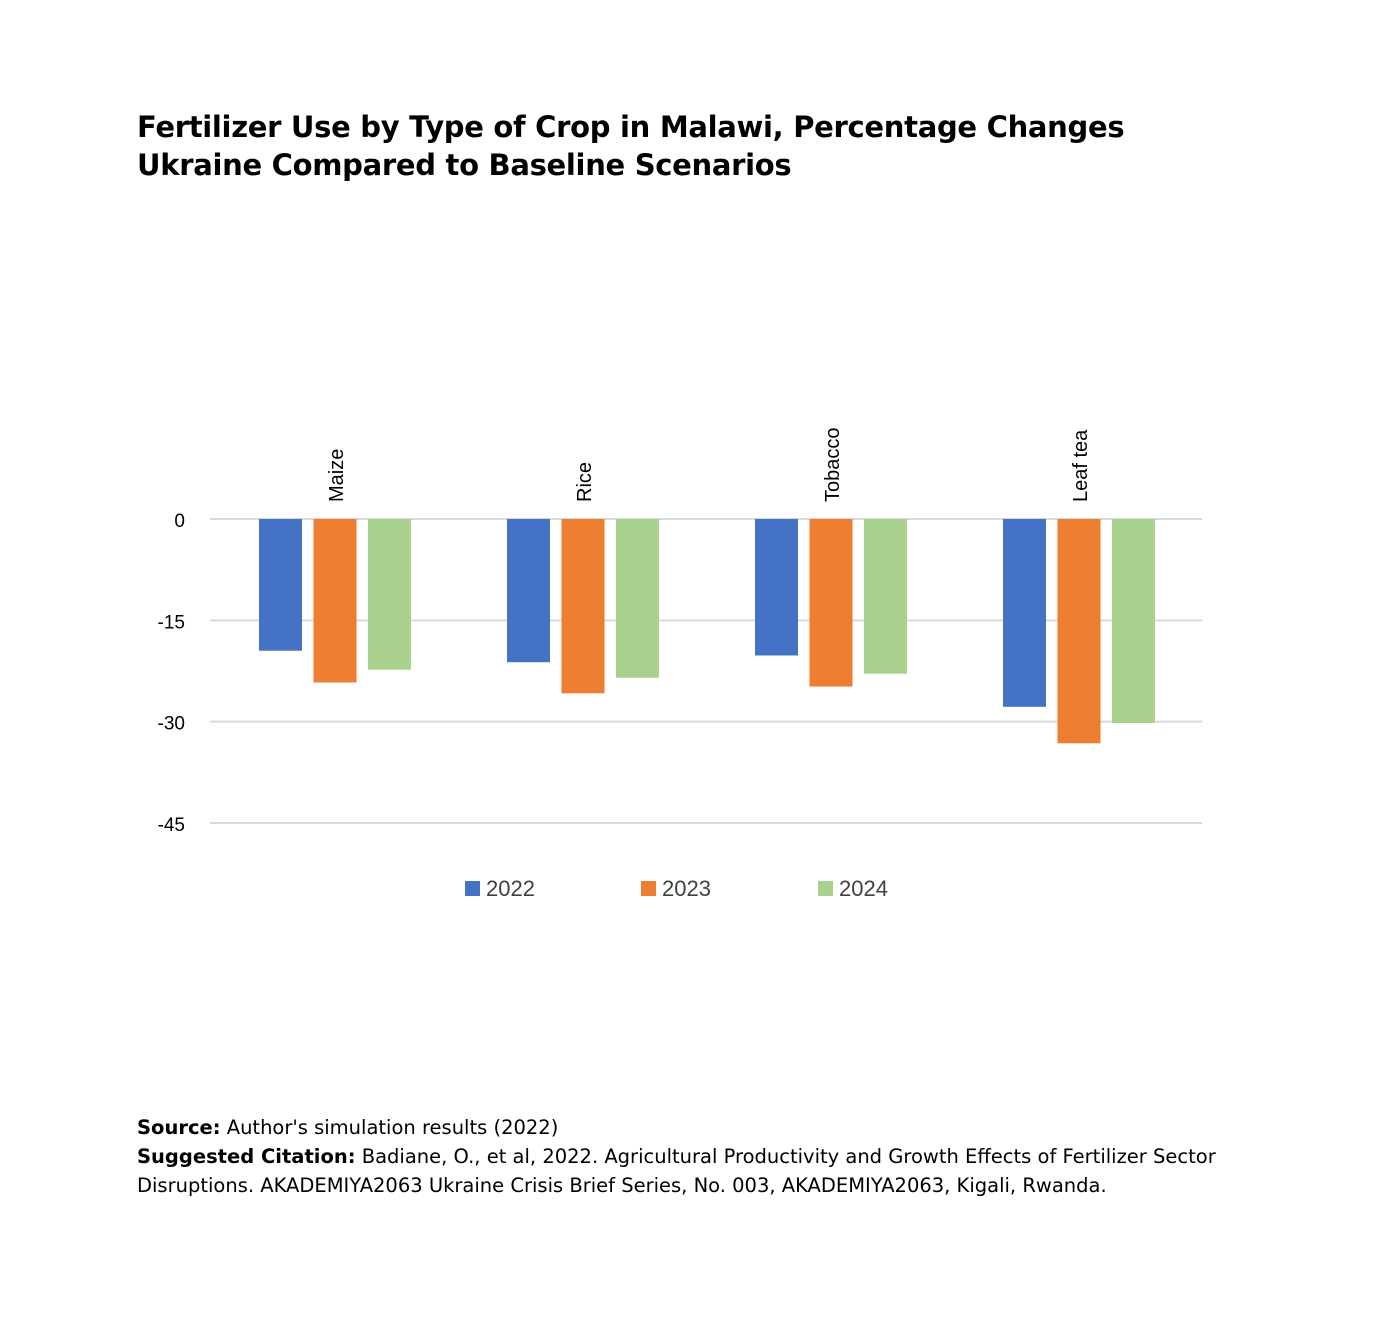 The image size is (1388, 1320). Describe the element at coordinates (1079, 631) in the screenshot. I see `bar-leaf-tea-2023` at that location.